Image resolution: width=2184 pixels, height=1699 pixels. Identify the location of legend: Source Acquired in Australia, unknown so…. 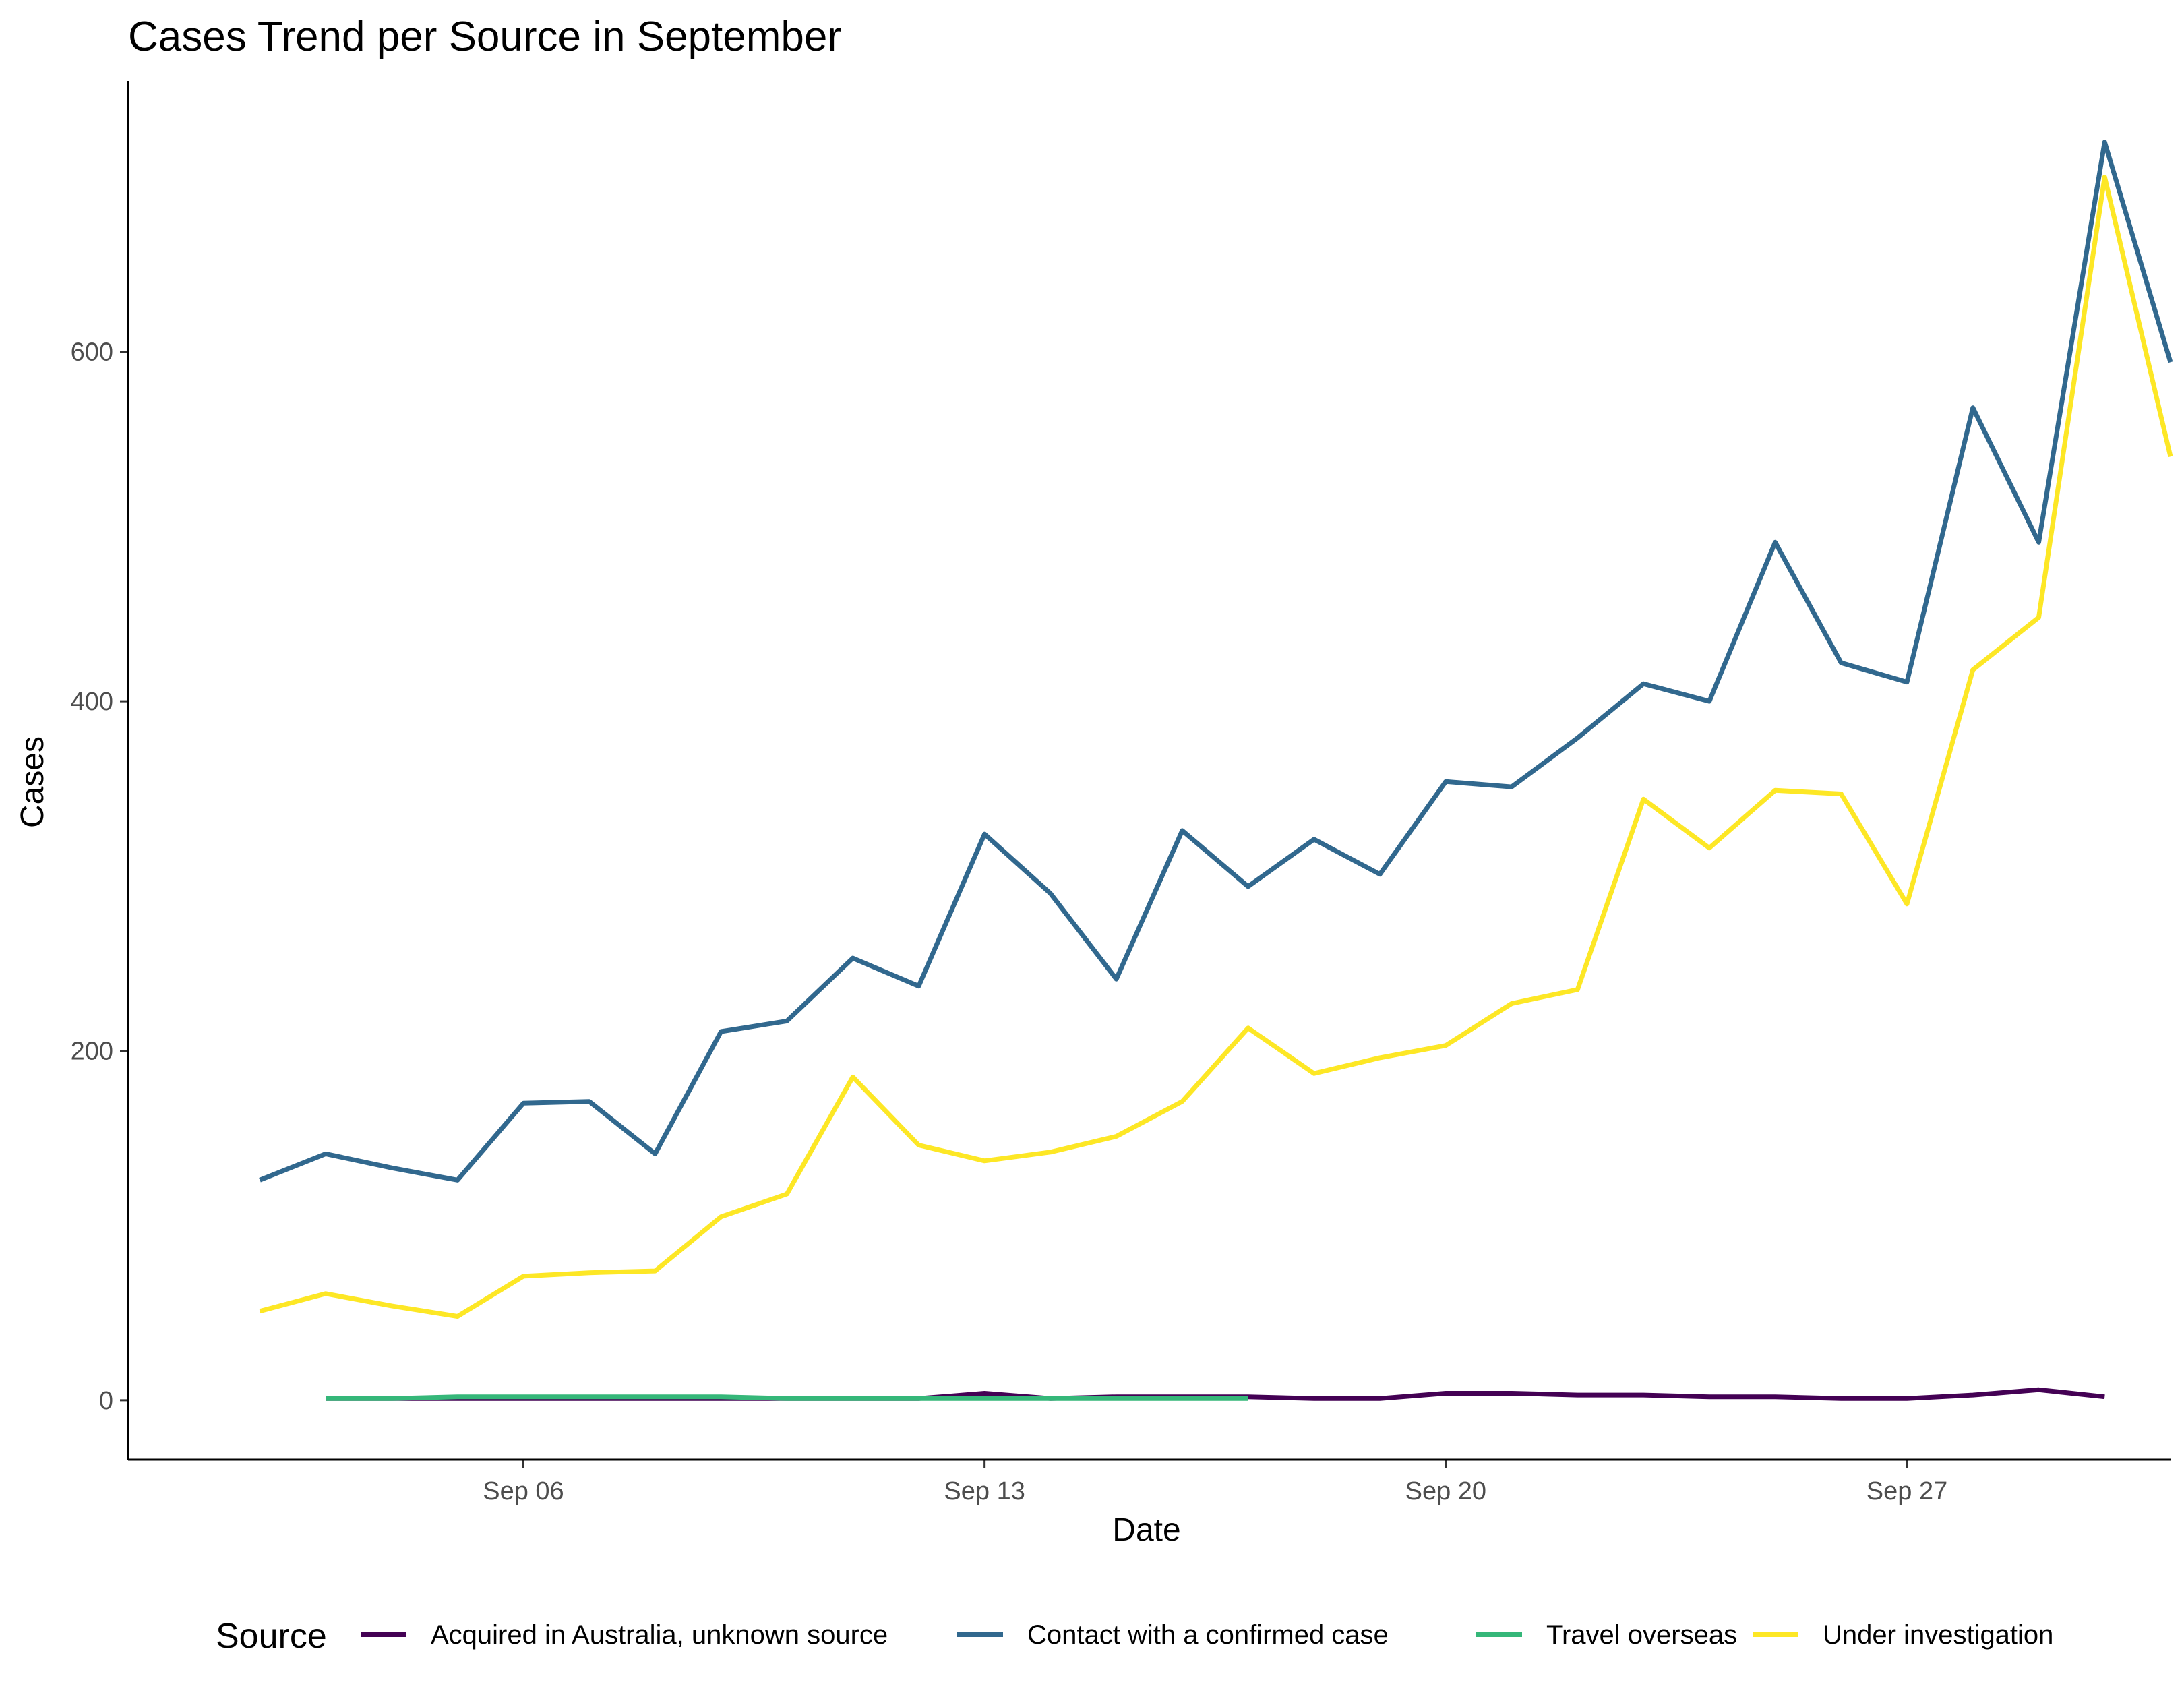
(1134, 1637).